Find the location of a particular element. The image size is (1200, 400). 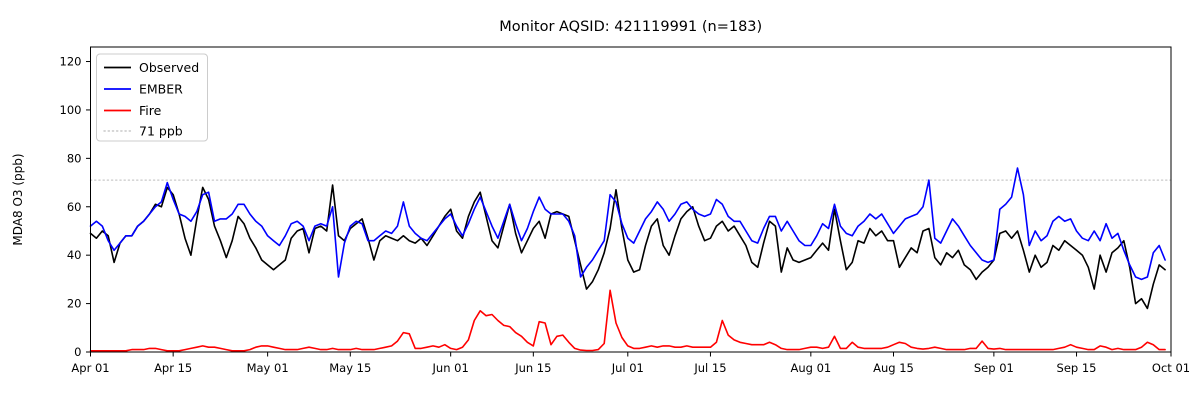

legend-label-fire: Fire is located at coordinates (150, 110).